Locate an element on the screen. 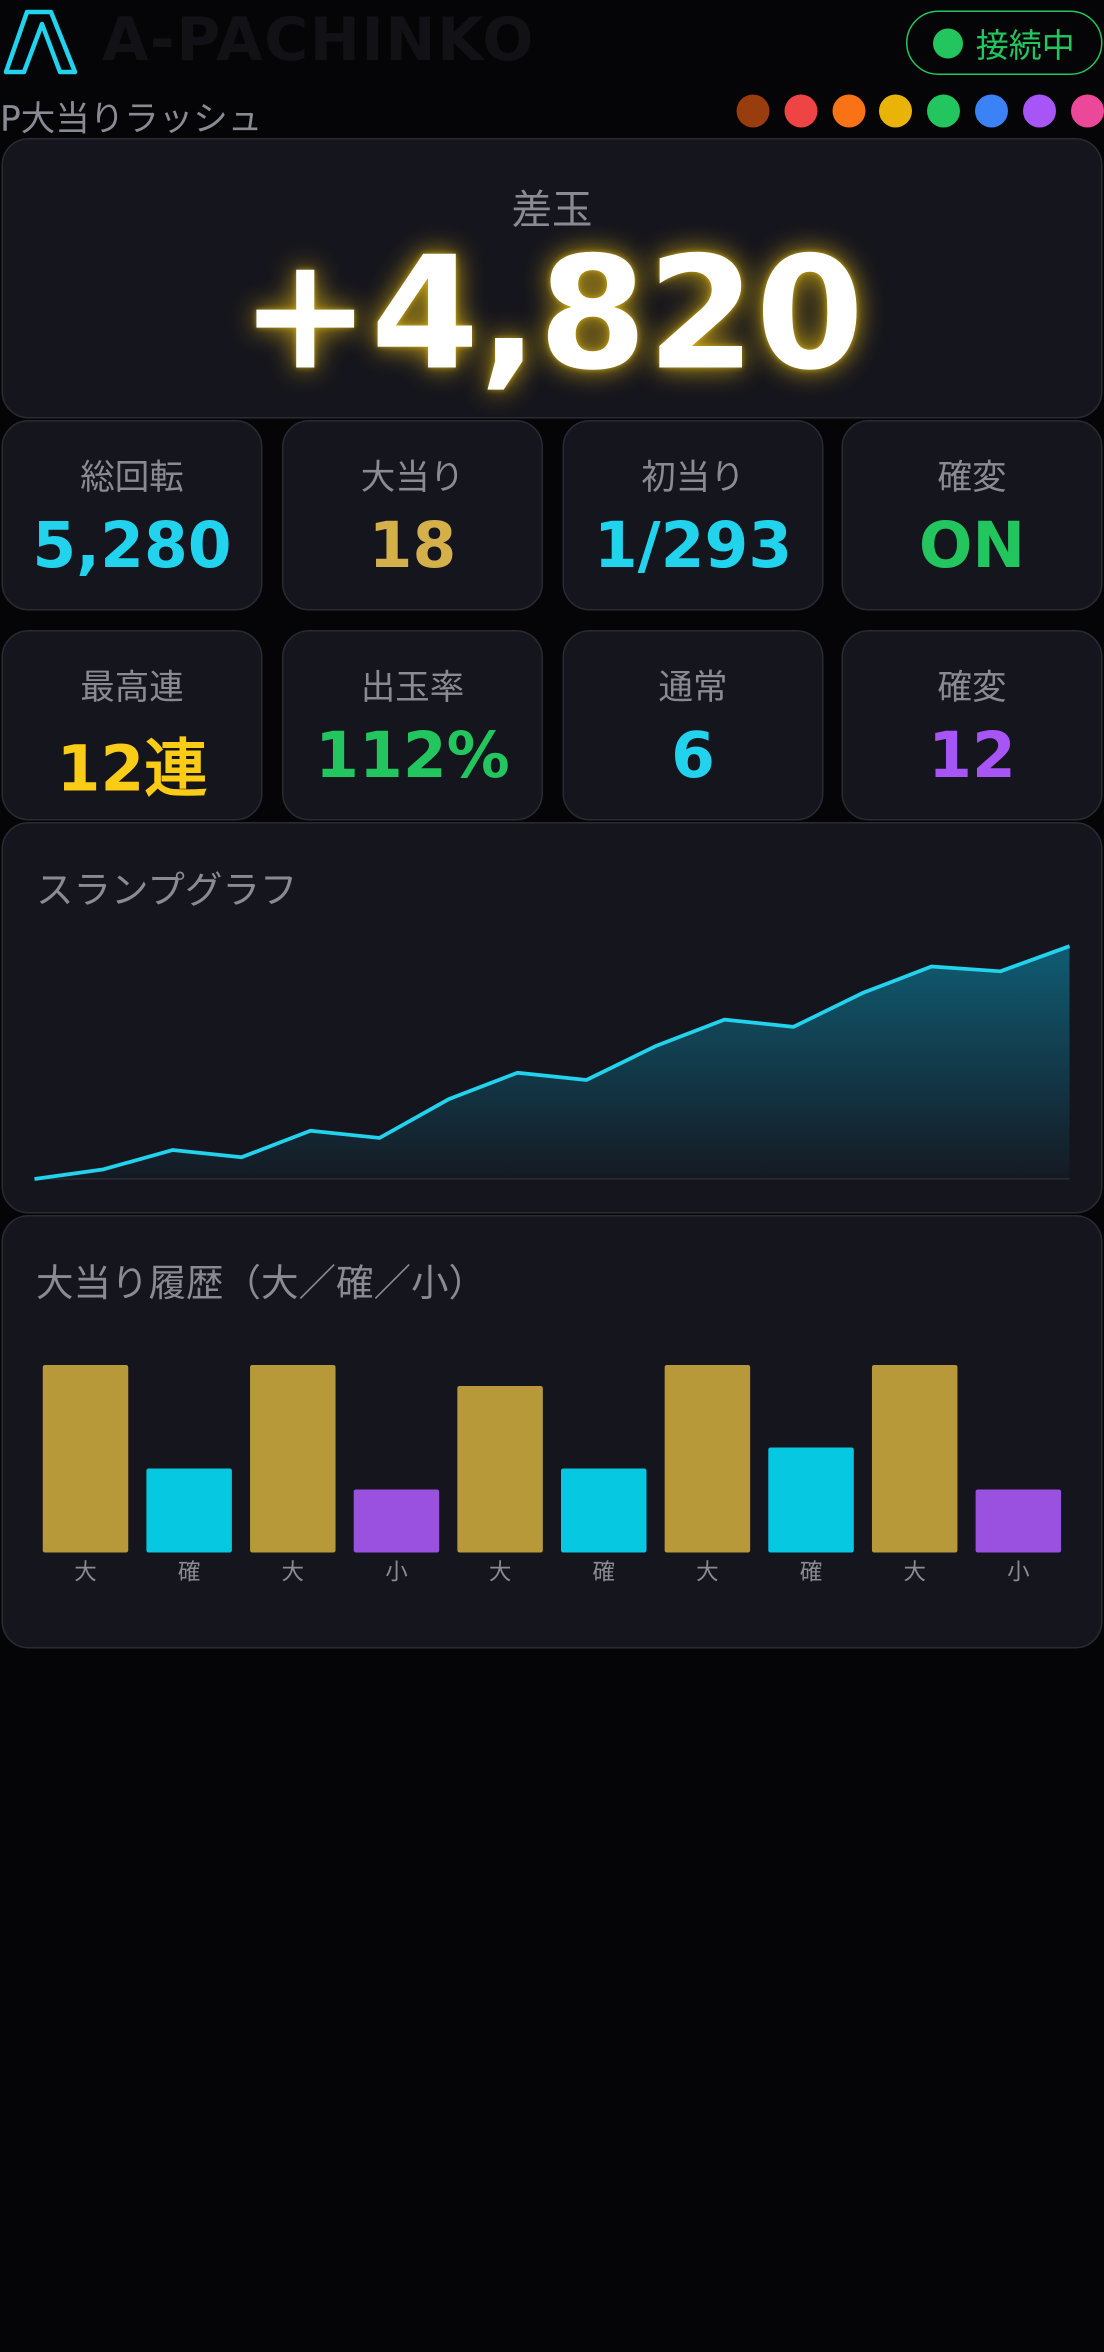 The height and width of the screenshot is (2352, 1104). stat-value: 12連 is located at coordinates (132, 769).